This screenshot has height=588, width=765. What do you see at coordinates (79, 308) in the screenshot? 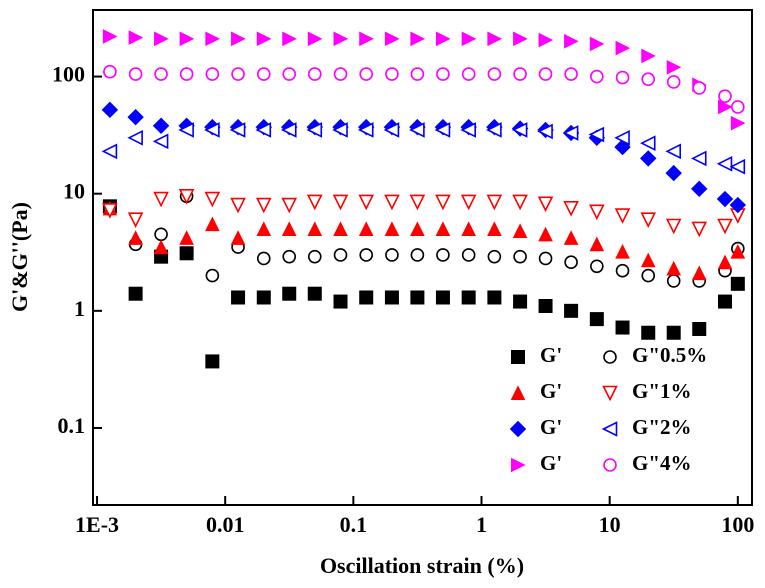
I see `y-tick-label: 1` at bounding box center [79, 308].